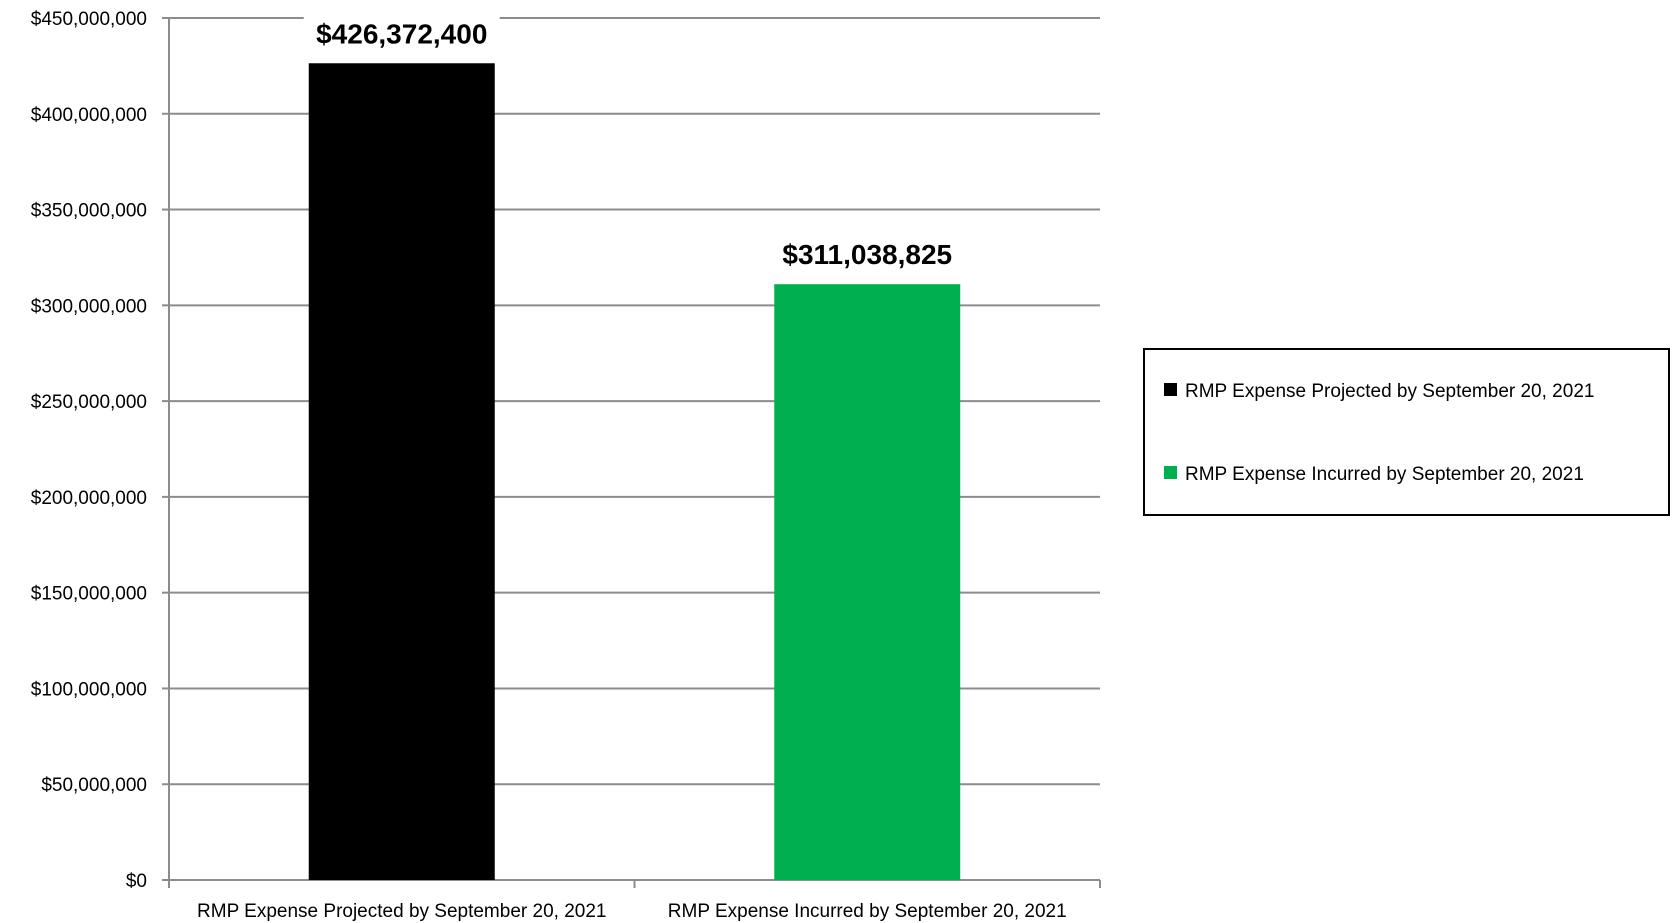  What do you see at coordinates (89, 211) in the screenshot?
I see `y-tick-label: $350,000,000` at bounding box center [89, 211].